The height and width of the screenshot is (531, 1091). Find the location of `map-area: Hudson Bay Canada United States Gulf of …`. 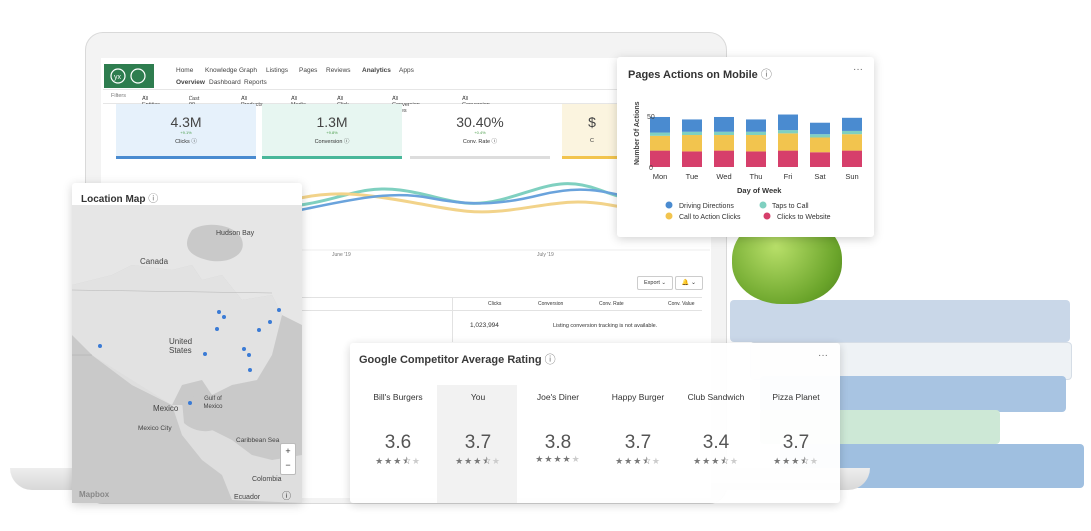

map-area: Hudson Bay Canada United States Gulf of … is located at coordinates (187, 354).